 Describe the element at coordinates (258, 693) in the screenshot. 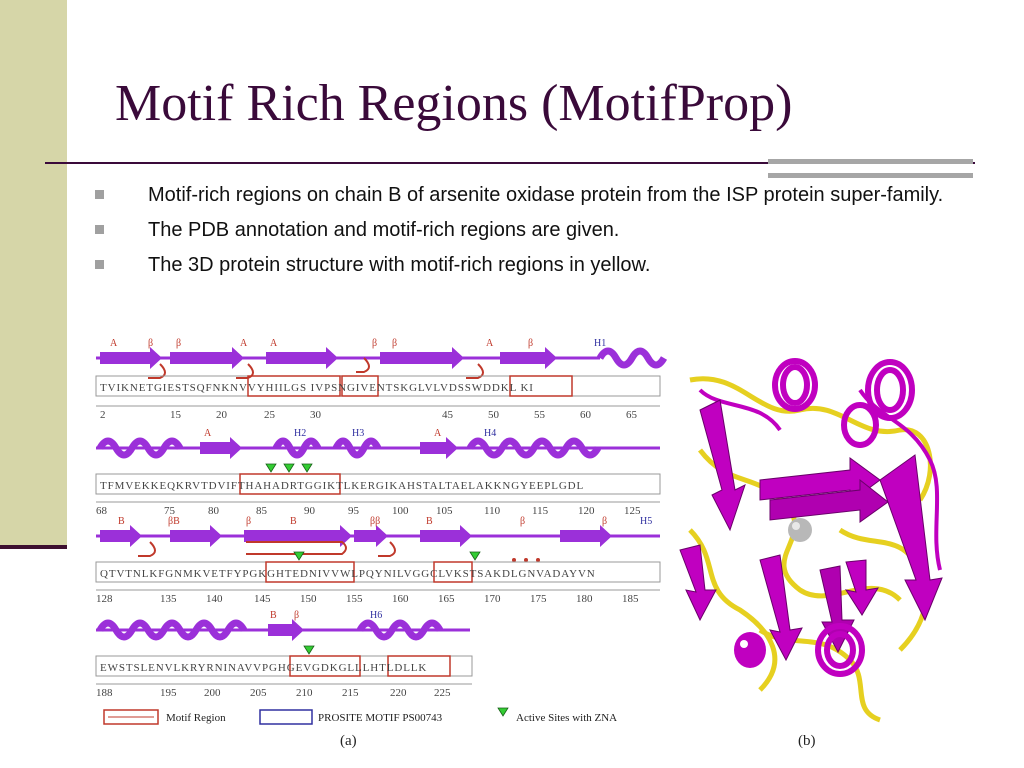

I see `tick-label: 205` at that location.